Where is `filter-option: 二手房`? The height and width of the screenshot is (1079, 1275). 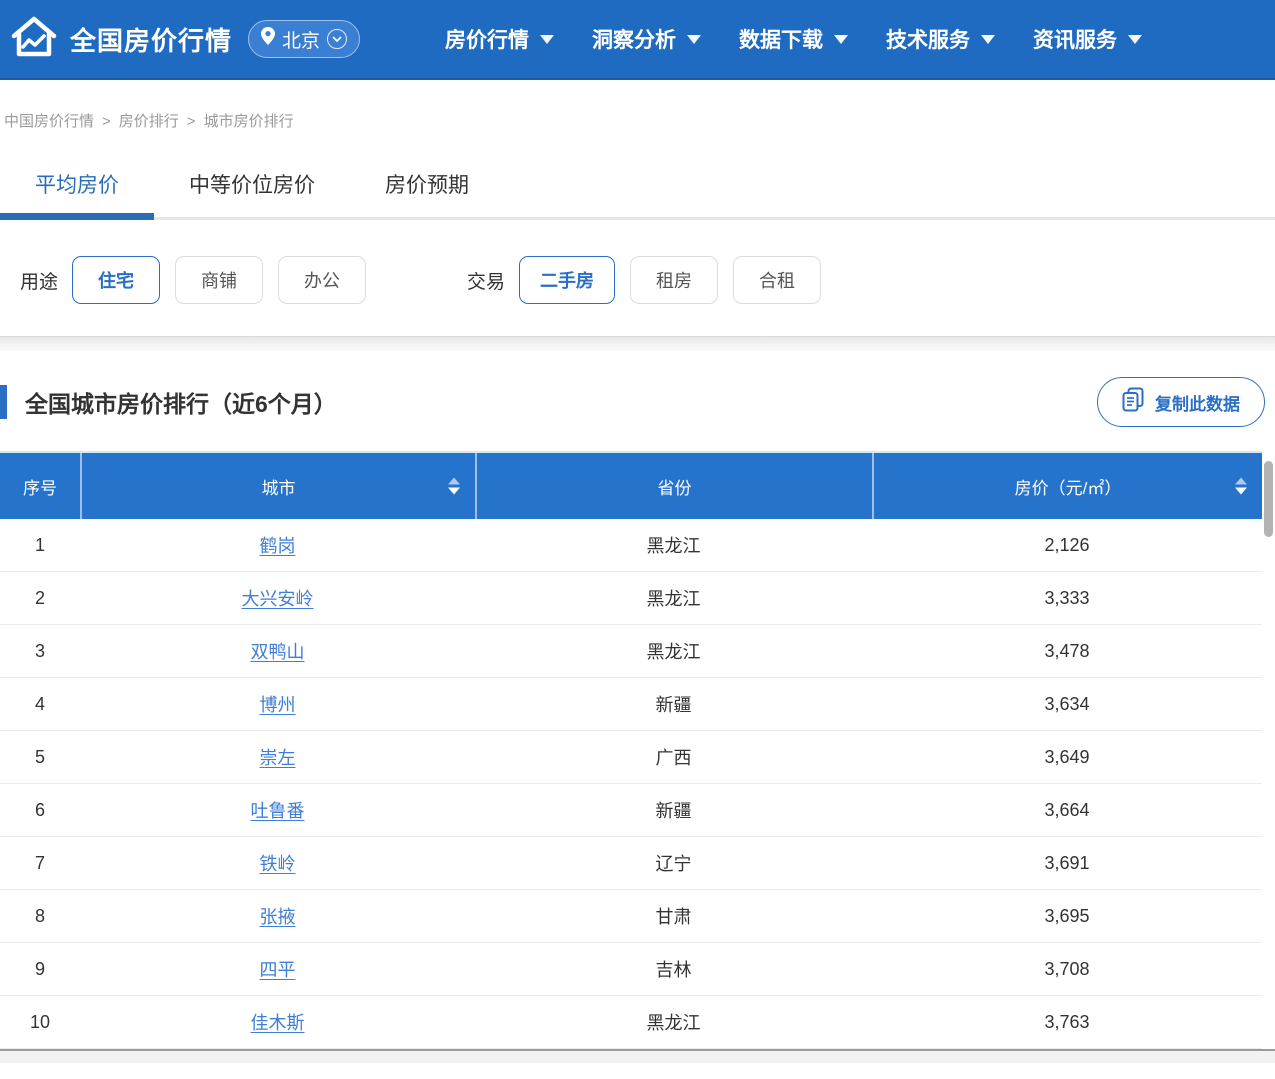
filter-option: 二手房 is located at coordinates (567, 280).